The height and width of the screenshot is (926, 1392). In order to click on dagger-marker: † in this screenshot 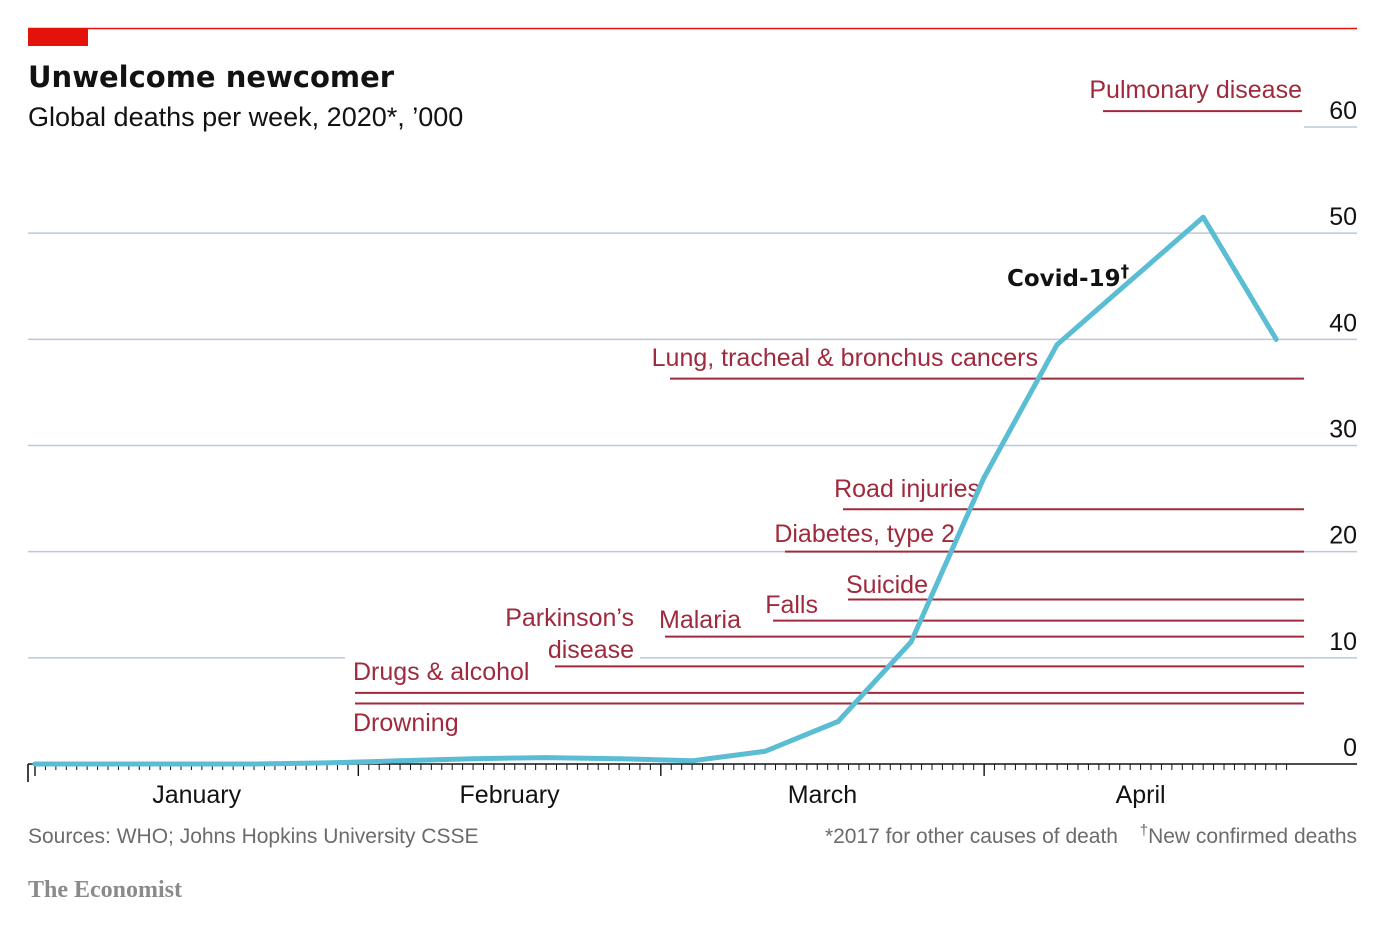, I will do `click(1144, 830)`.